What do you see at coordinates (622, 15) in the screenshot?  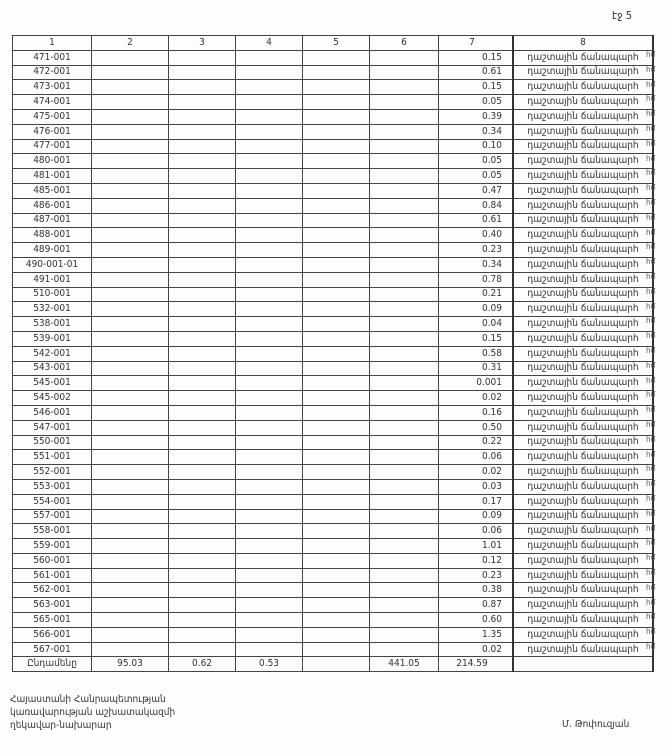 I see `page-number: էջ 5` at bounding box center [622, 15].